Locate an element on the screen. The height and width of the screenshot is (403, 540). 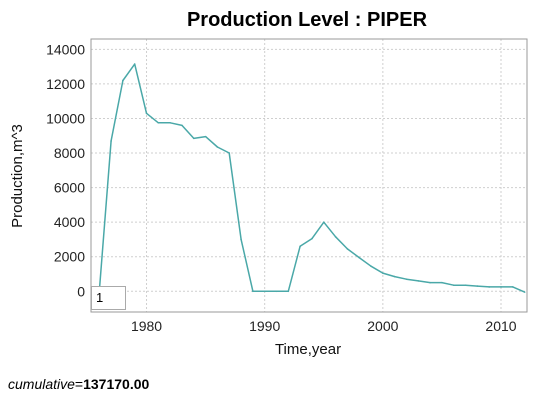
x-tick-label: 2010 is located at coordinates (500, 326).